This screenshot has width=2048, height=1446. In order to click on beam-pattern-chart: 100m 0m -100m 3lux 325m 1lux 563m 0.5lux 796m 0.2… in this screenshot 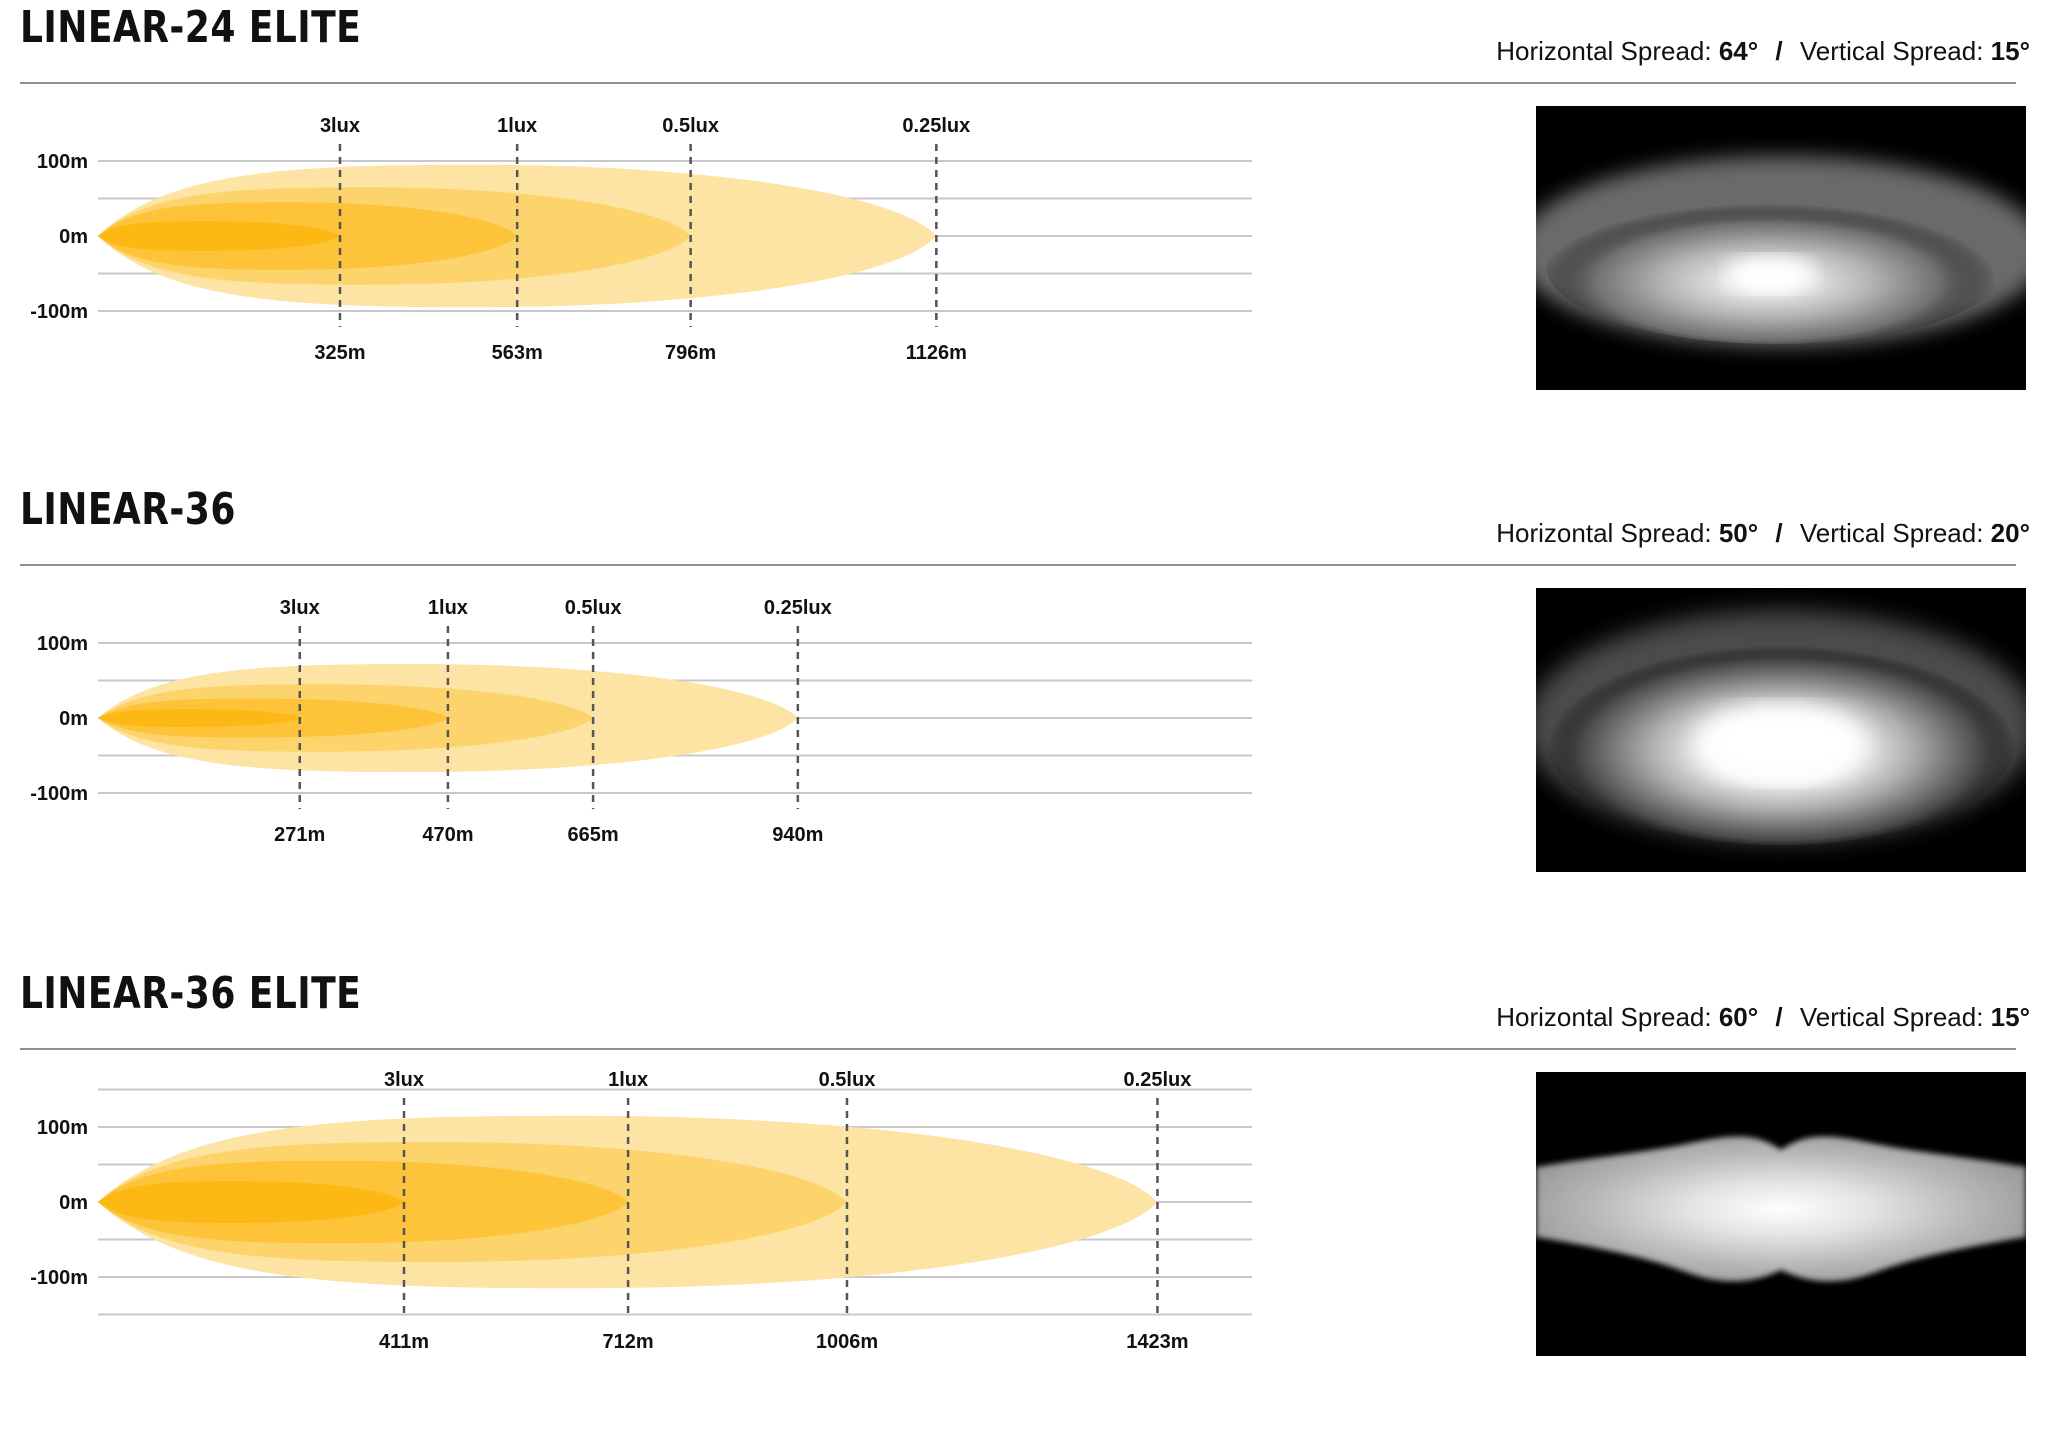, I will do `click(641, 239)`.